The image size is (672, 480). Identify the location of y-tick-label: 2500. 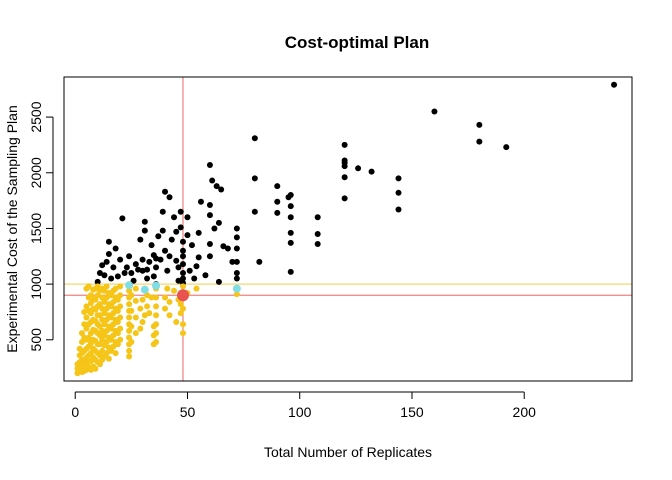
(36, 116).